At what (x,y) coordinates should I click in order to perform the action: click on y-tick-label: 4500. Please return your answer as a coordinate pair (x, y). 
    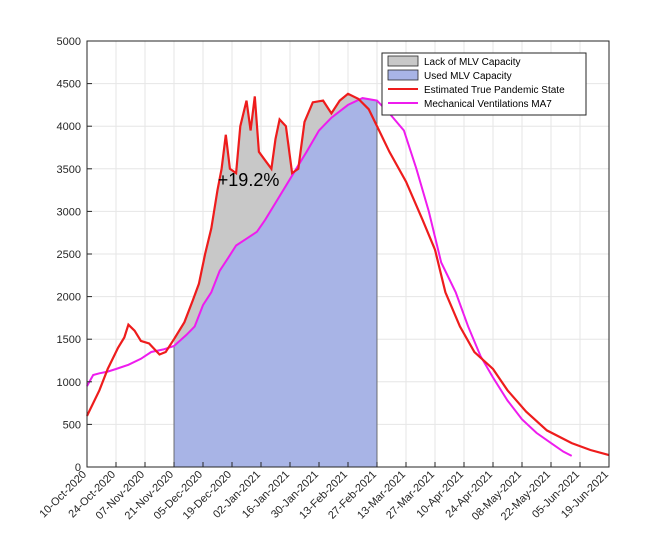
    Looking at the image, I should click on (69, 85).